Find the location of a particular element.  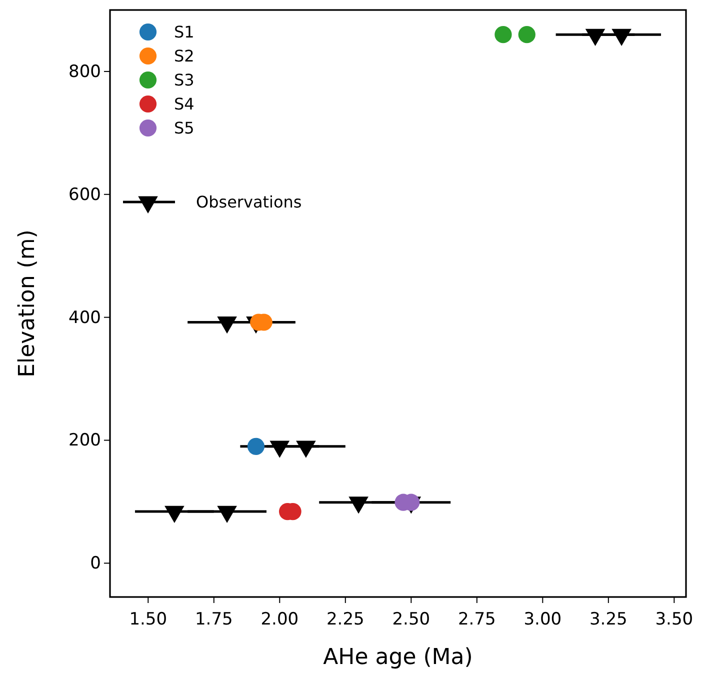

x-tick-label: 2.25 is located at coordinates (345, 620).